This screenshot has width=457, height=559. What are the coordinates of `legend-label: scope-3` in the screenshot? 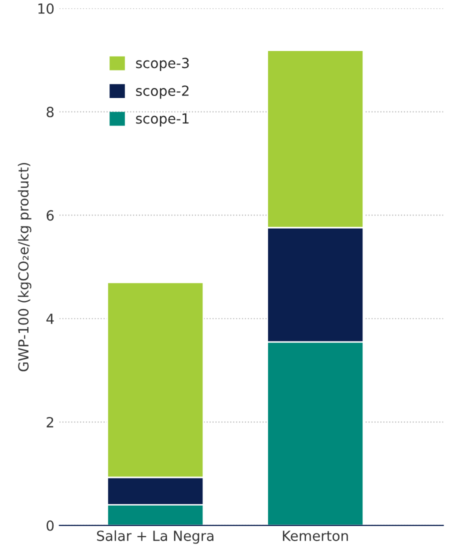 It's located at (162, 64).